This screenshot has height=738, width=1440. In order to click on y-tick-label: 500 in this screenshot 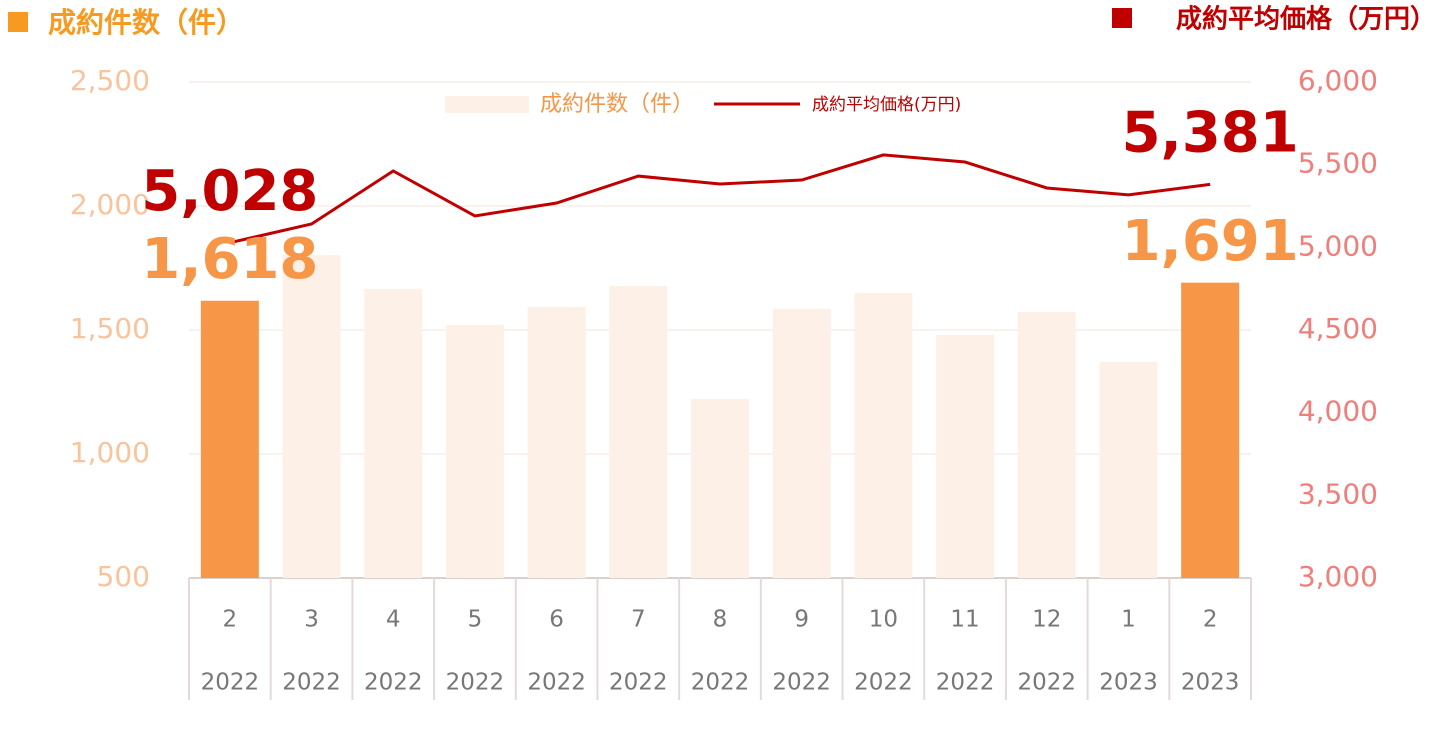, I will do `click(123, 576)`.